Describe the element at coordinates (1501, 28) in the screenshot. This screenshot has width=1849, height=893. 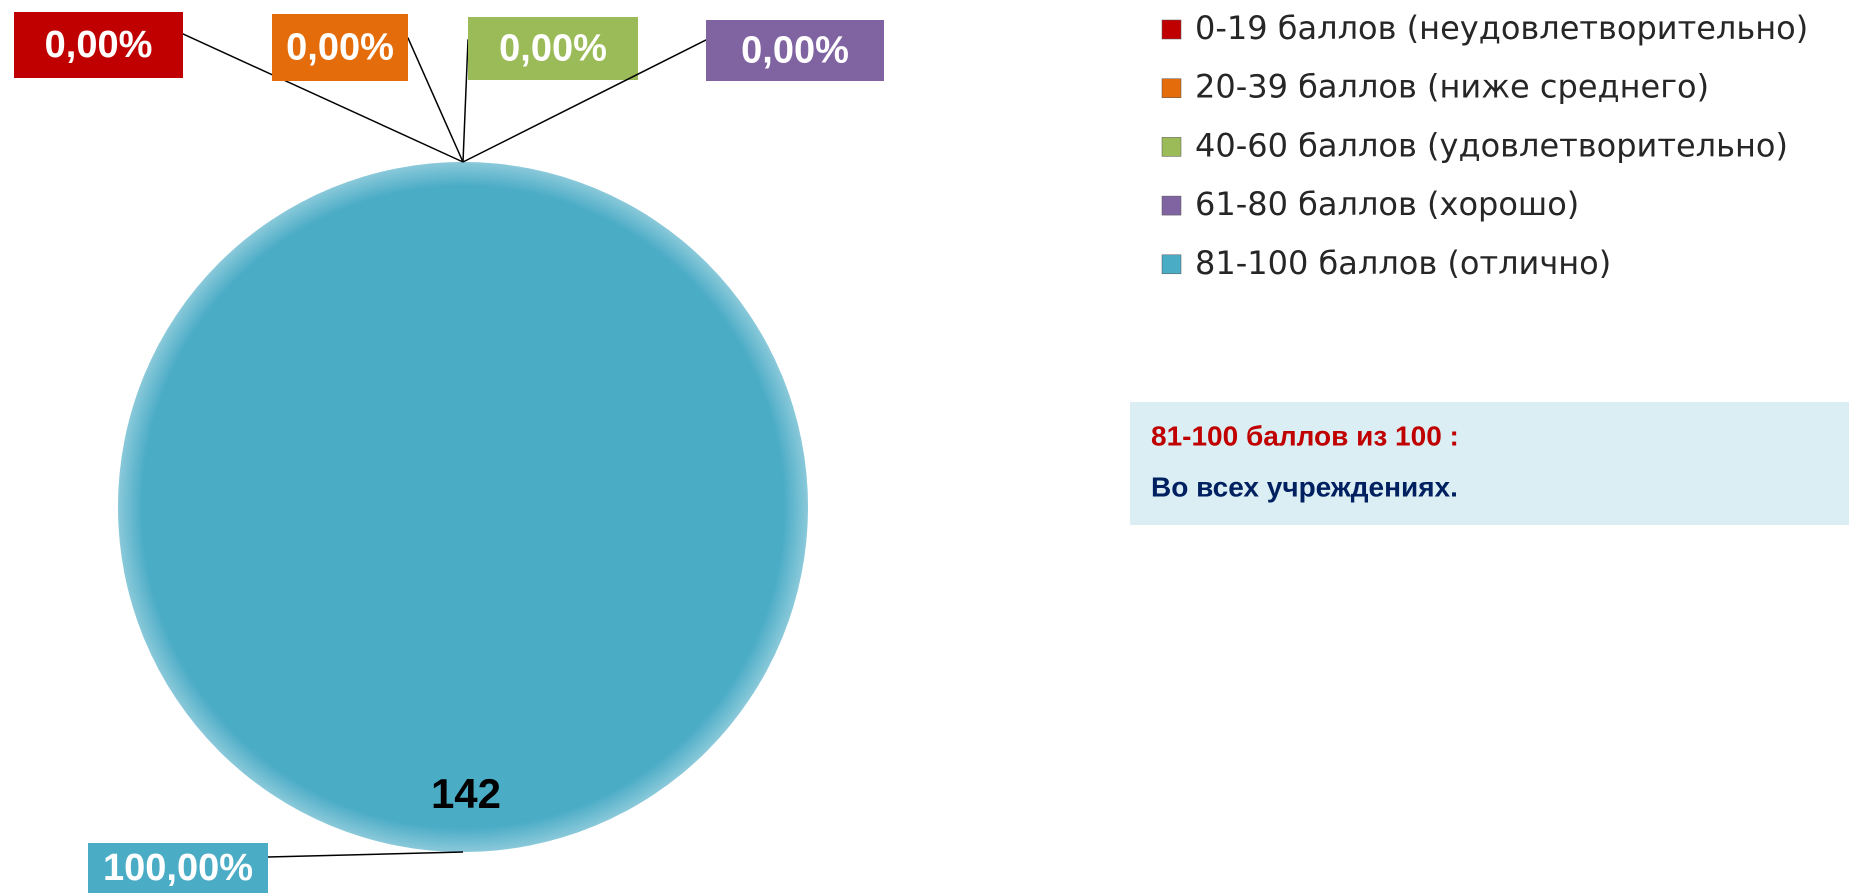
I see `legend-label: 0-19 баллов (неудовлетворительно)` at that location.